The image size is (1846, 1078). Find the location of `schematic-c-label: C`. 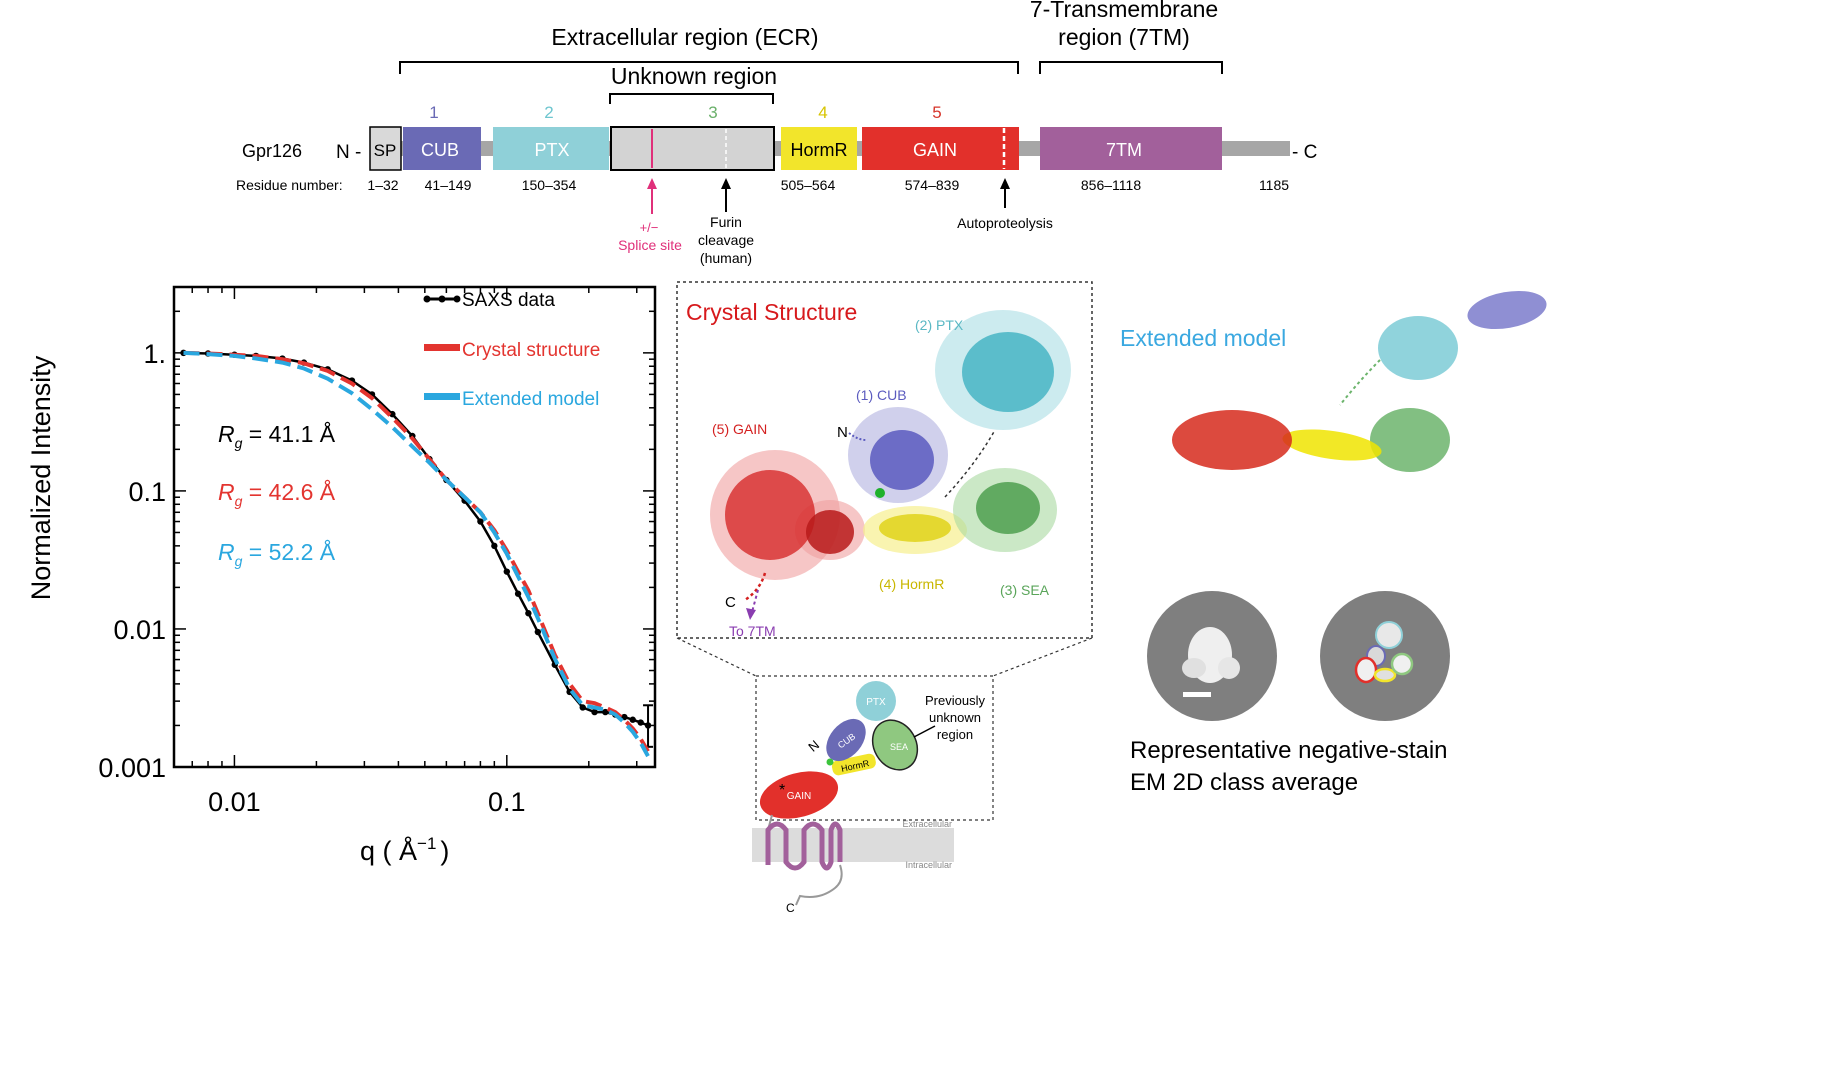

schematic-c-label: C is located at coordinates (790, 908).